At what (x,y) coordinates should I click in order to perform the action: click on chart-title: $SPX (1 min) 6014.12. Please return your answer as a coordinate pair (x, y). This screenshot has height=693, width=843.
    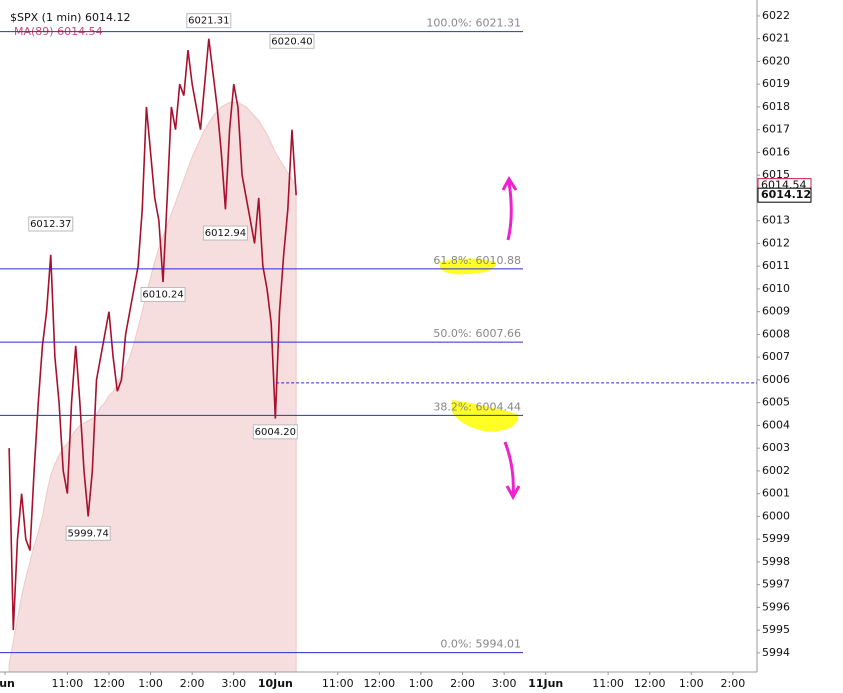
    Looking at the image, I should click on (70, 17).